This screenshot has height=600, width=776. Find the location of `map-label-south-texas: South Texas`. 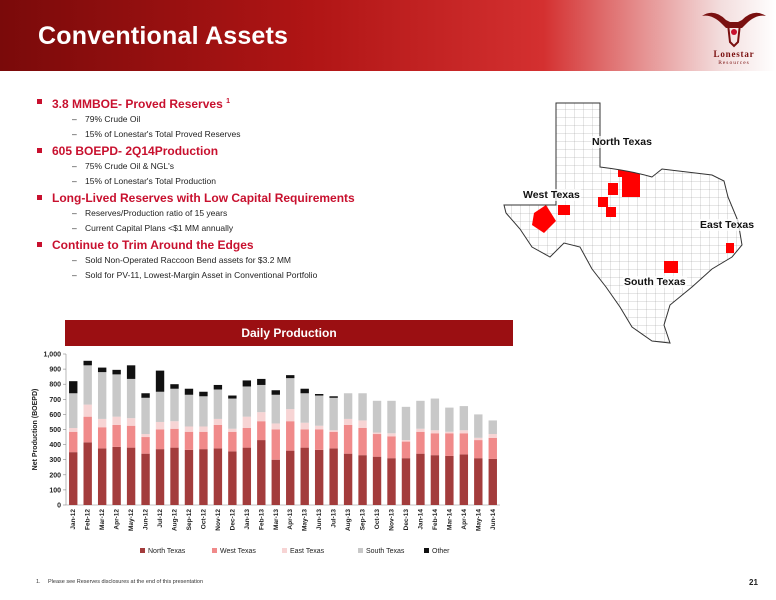

map-label-south-texas: South Texas is located at coordinates (655, 282).